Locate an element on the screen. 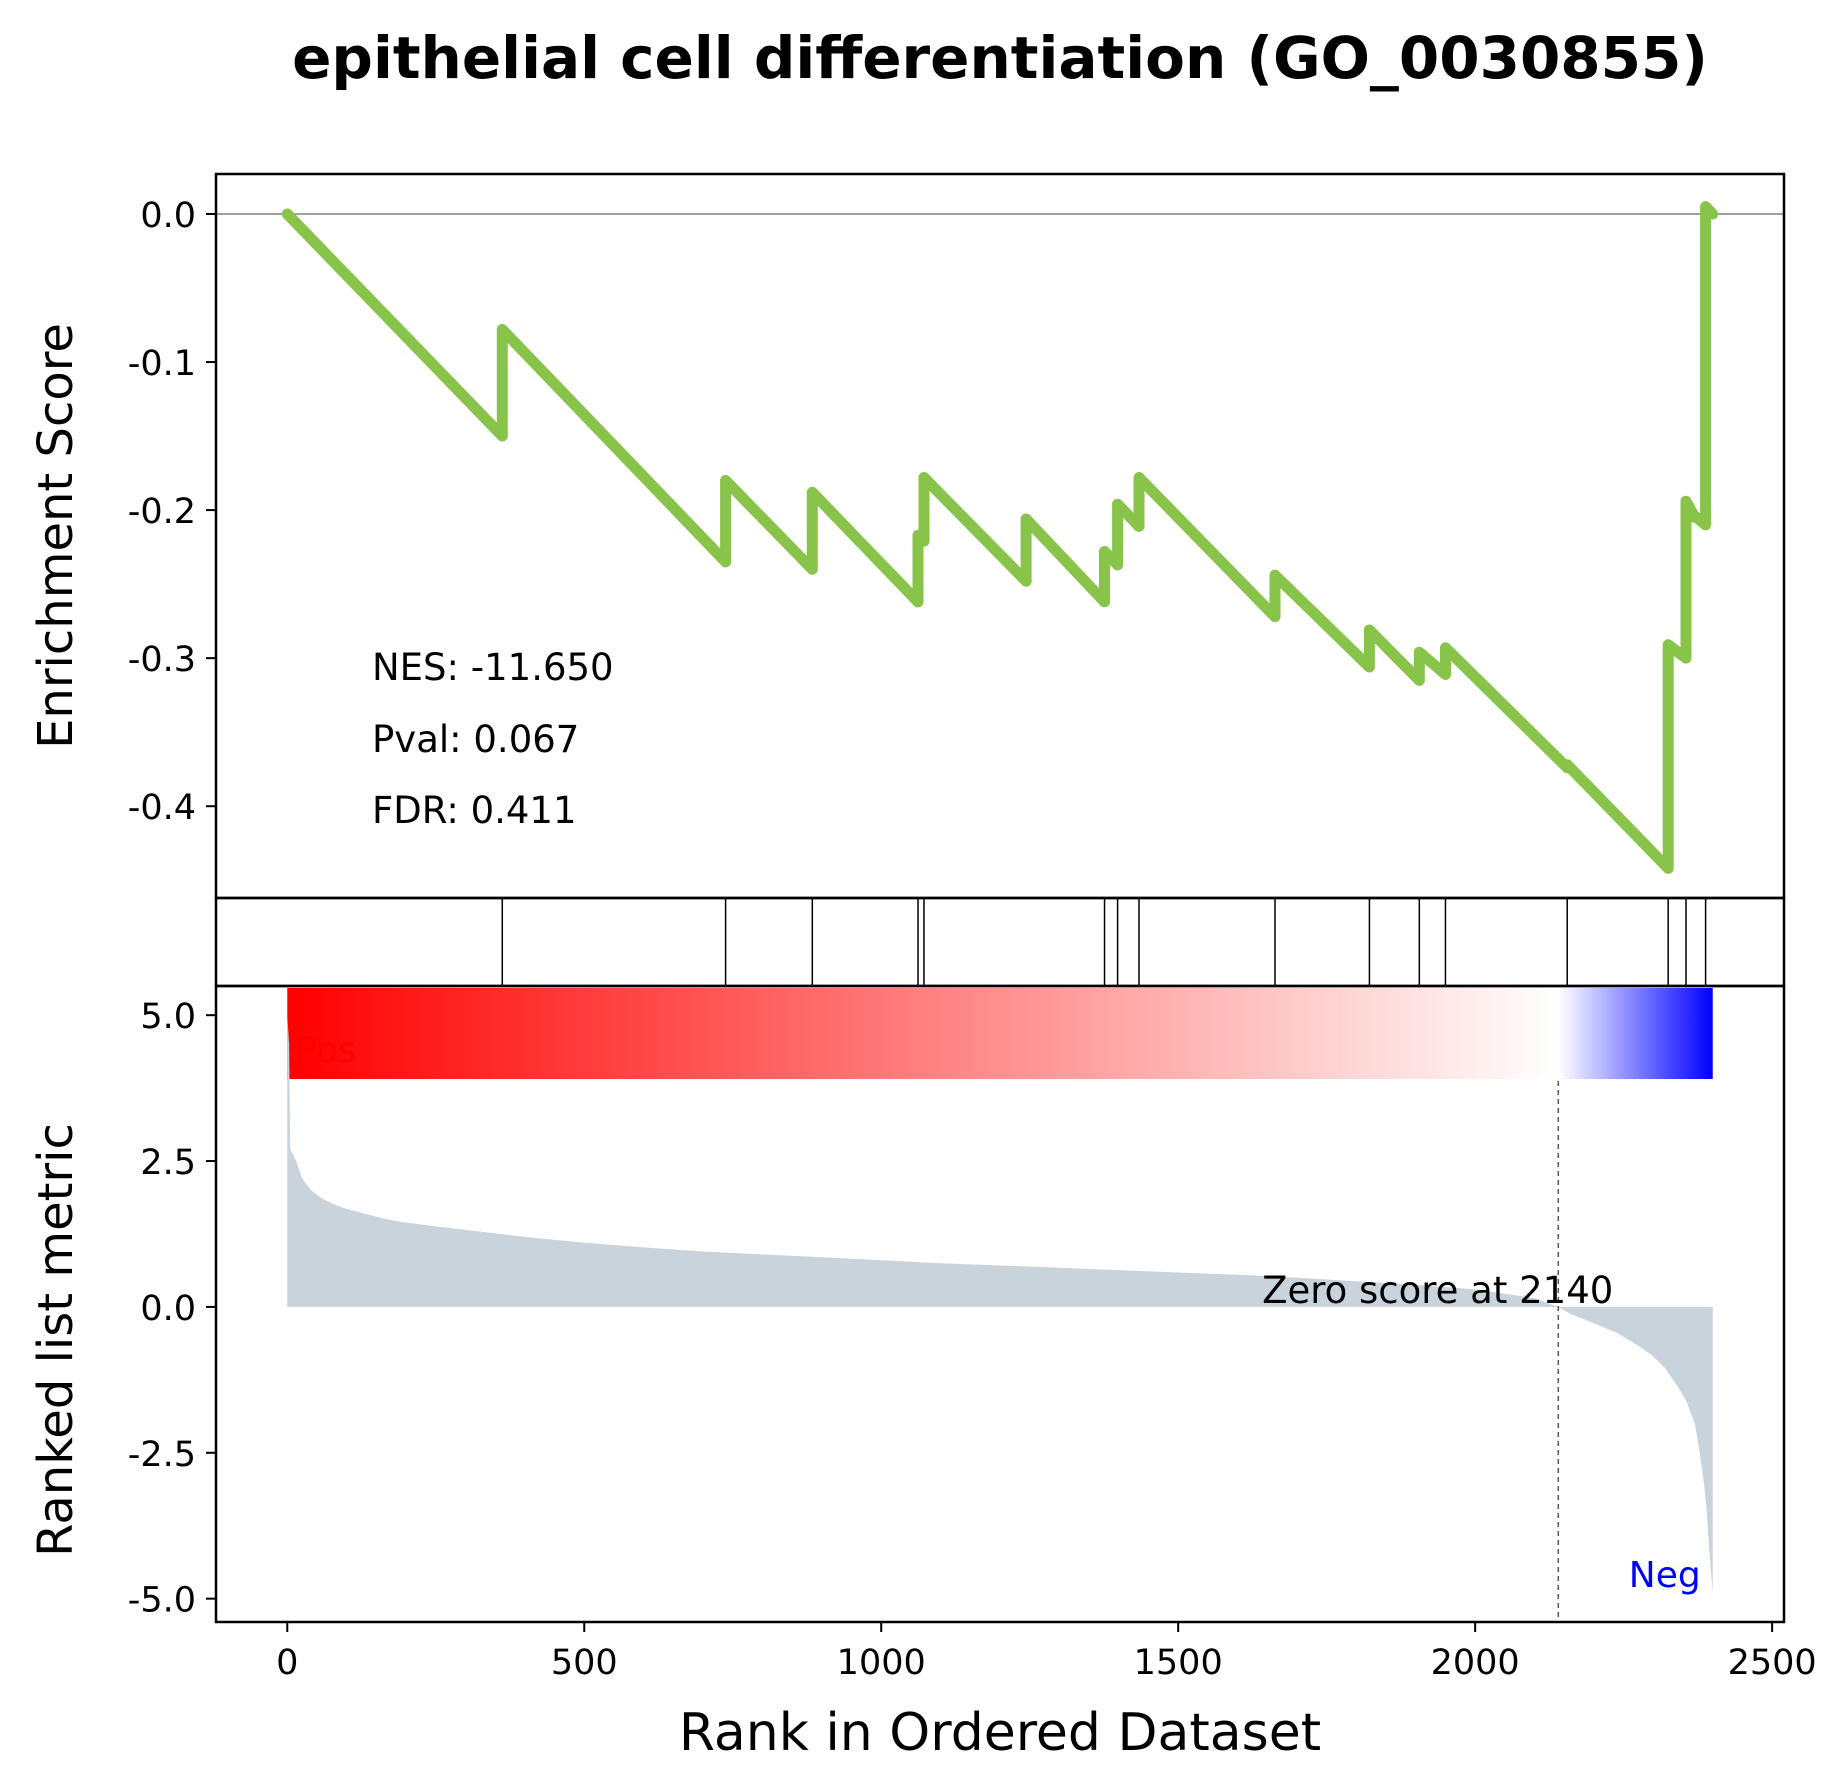 The width and height of the screenshot is (1845, 1786). x-tick-label: 2000 is located at coordinates (1475, 1663).